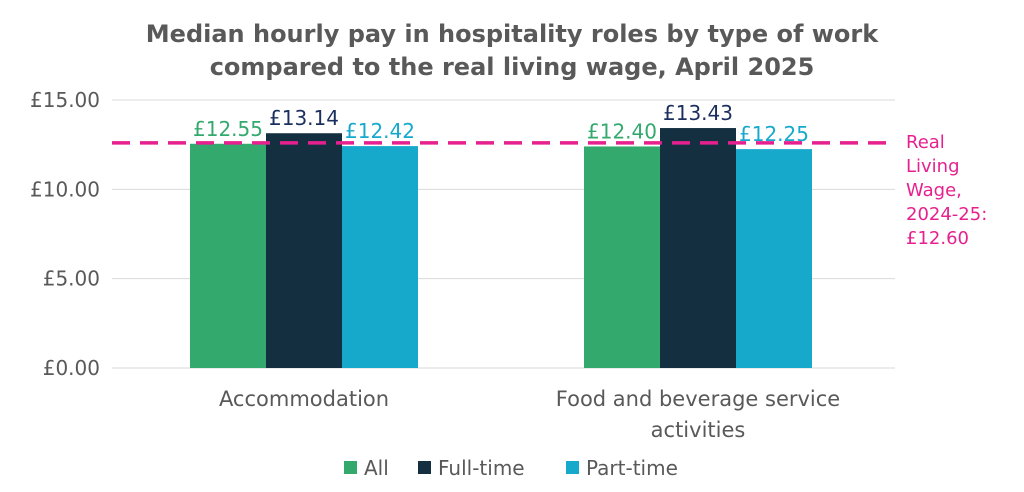 This screenshot has height=492, width=1024. What do you see at coordinates (946, 214) in the screenshot?
I see `living-wage-annotation: 2024-25:` at bounding box center [946, 214].